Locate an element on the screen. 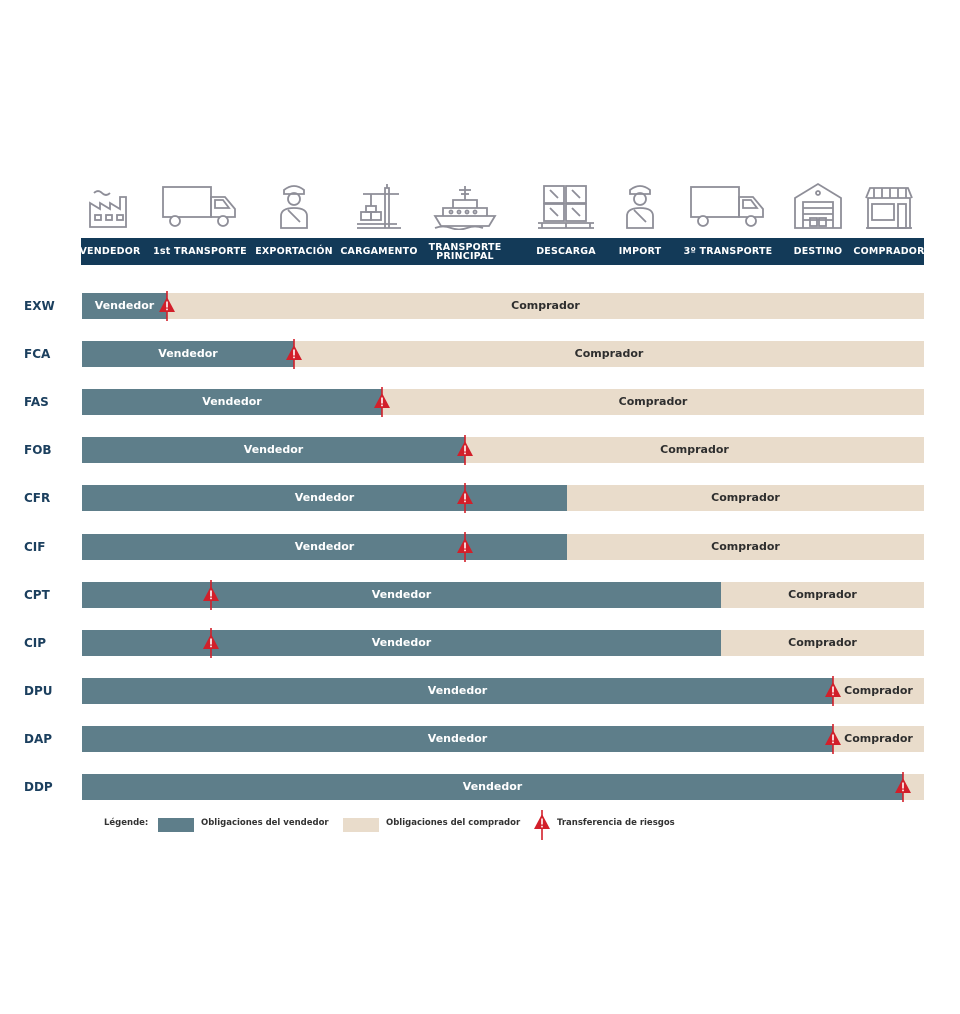  legend-risk-label: Transferencia de riesgos is located at coordinates (616, 823).